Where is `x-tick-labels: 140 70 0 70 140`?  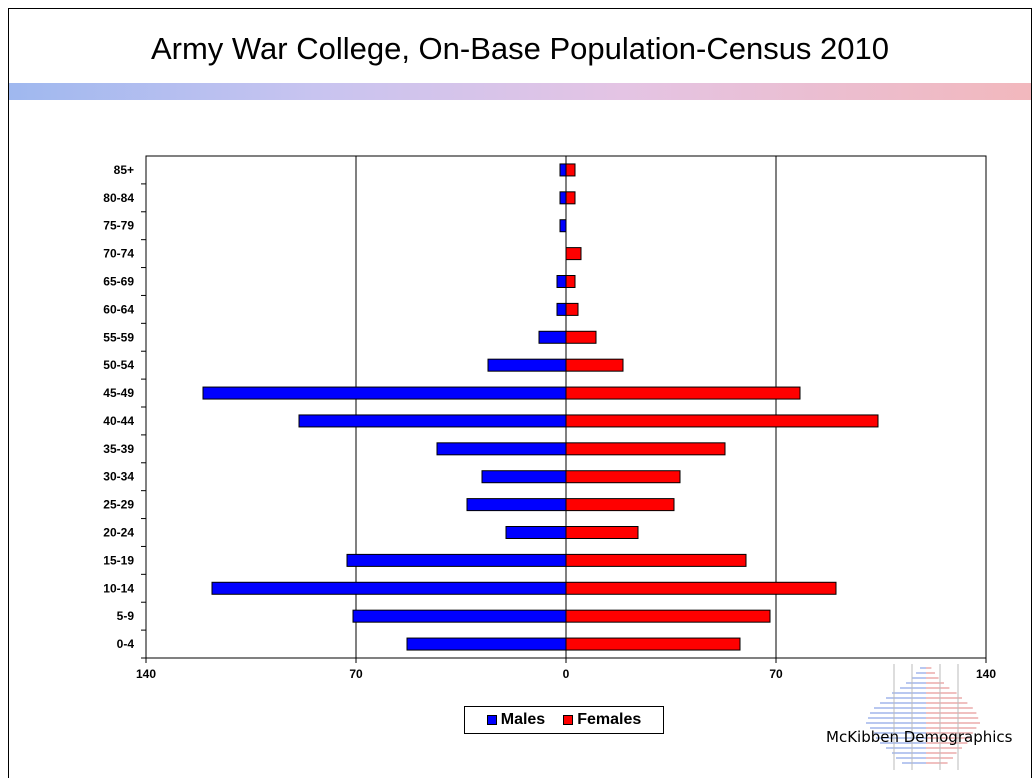
x-tick-labels: 140 70 0 70 140 is located at coordinates (566, 669).